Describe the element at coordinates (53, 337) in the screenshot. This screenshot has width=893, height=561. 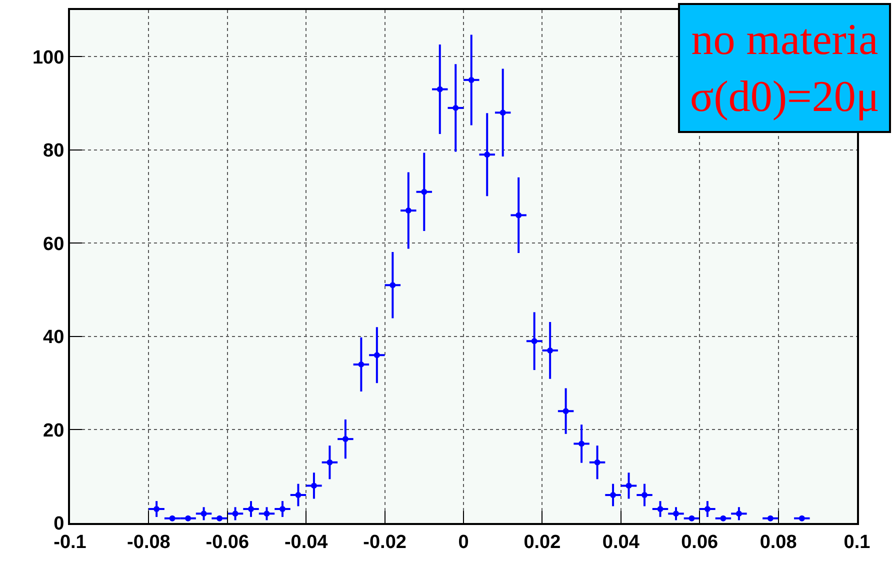
I see `y-tick-label: 40` at that location.